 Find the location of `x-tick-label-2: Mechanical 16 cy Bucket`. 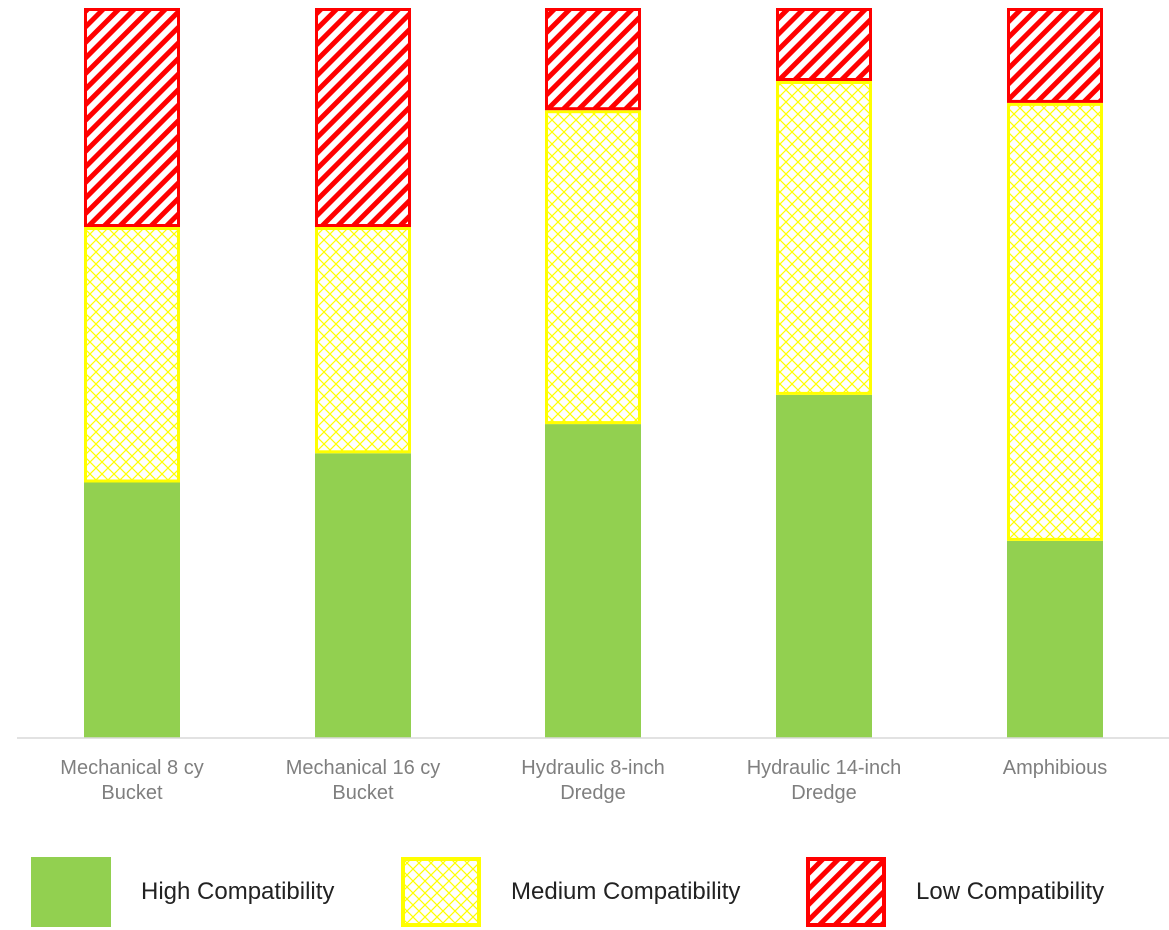

x-tick-label-2: Mechanical 16 cy Bucket is located at coordinates (363, 780).